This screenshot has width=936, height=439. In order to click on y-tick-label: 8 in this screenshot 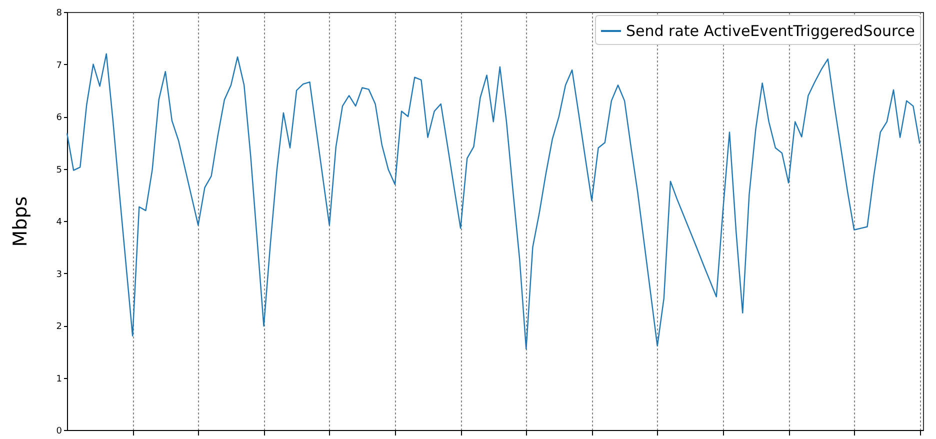, I will do `click(59, 13)`.